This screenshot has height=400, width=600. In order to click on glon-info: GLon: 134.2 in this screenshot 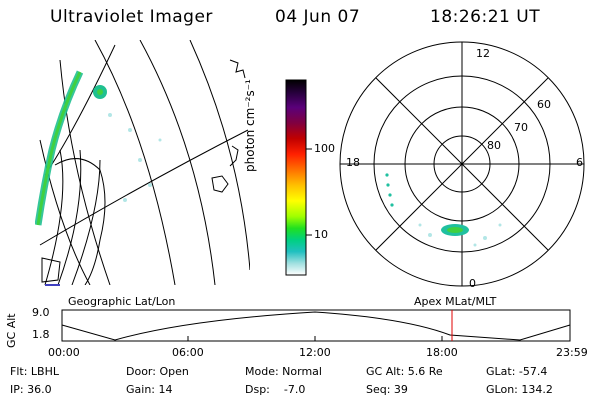, I will do `click(519, 389)`.